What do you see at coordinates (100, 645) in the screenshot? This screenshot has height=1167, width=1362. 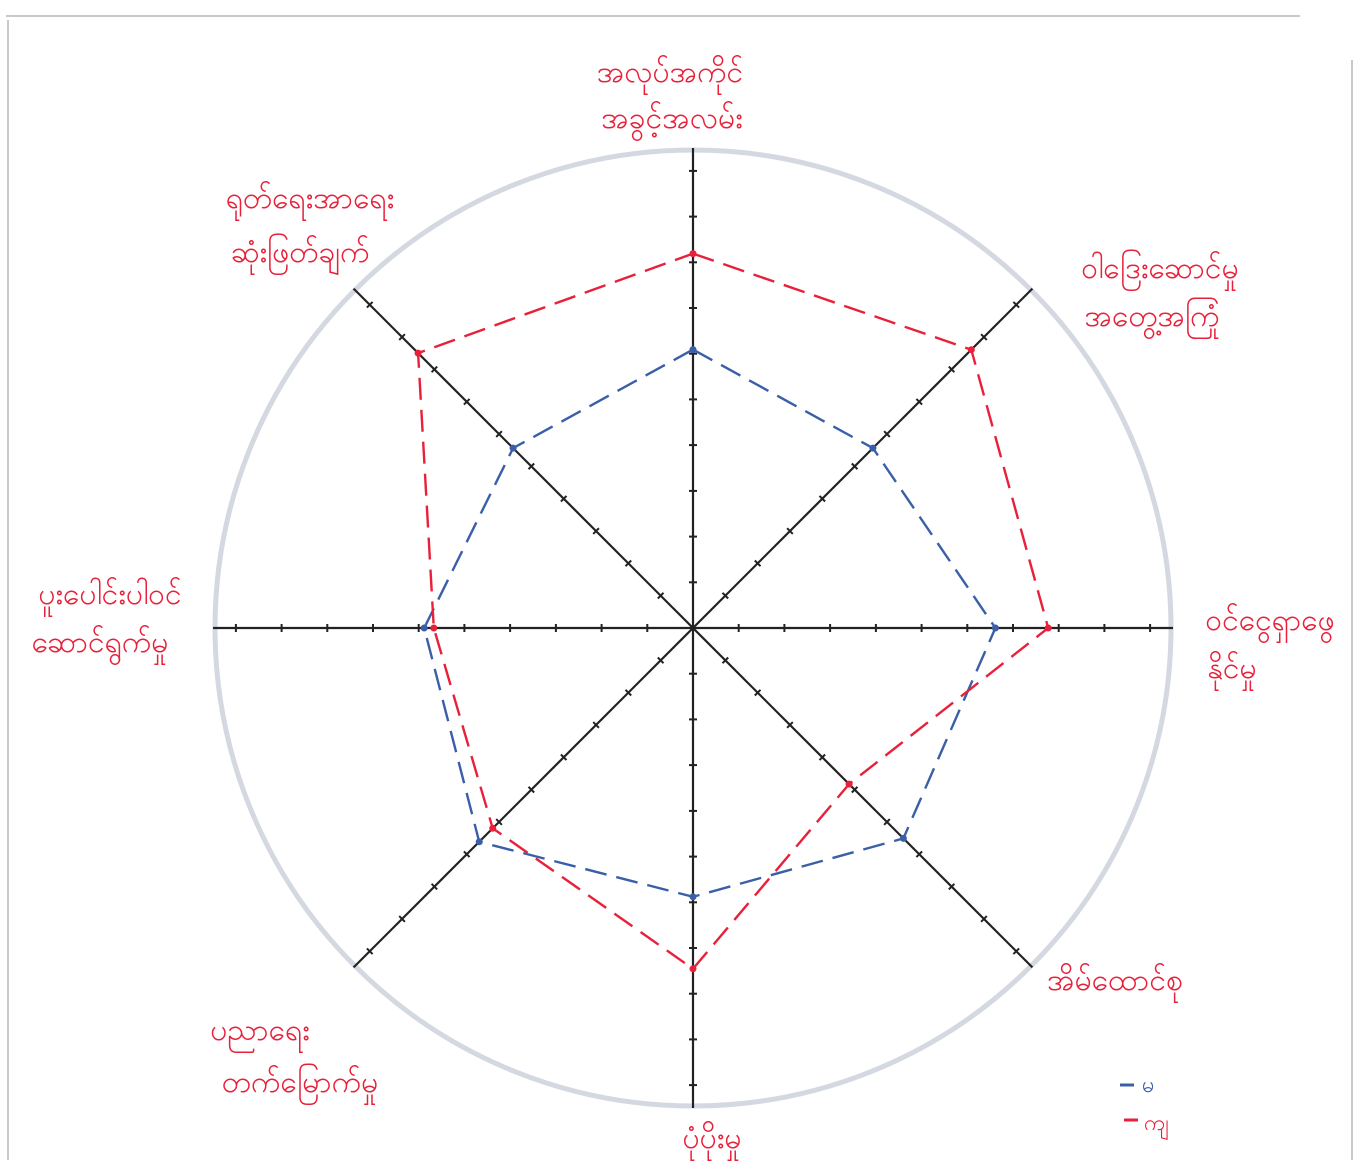 I see `axis-label-7-line2: ဆောင်ရွက်မှု` at bounding box center [100, 645].